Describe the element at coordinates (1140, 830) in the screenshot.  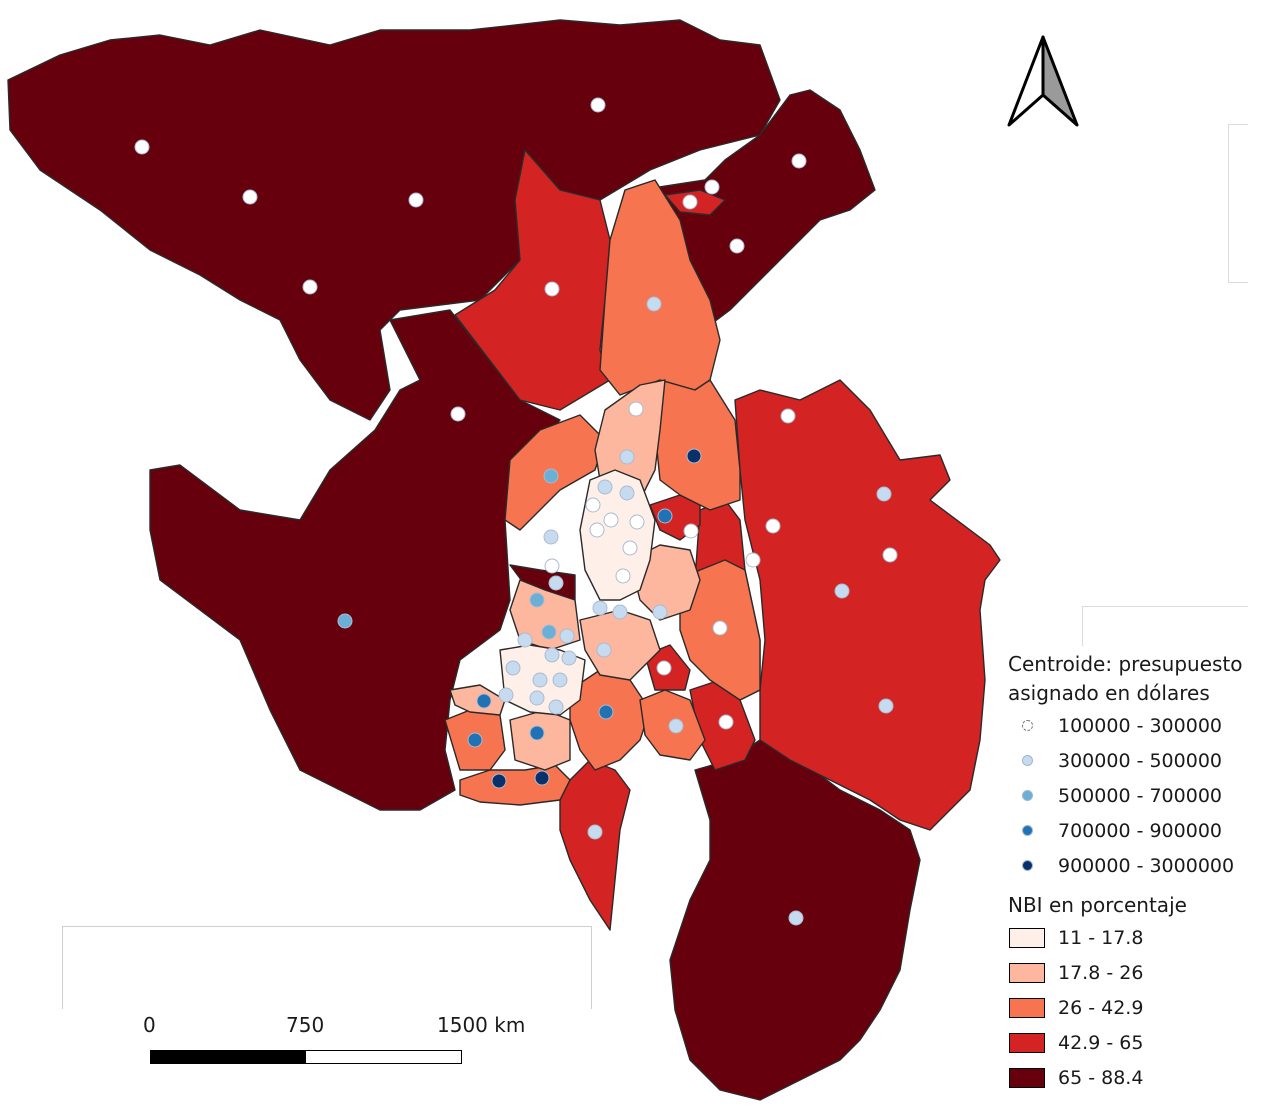
I see `legend-point-label: 700000 - 900000` at that location.